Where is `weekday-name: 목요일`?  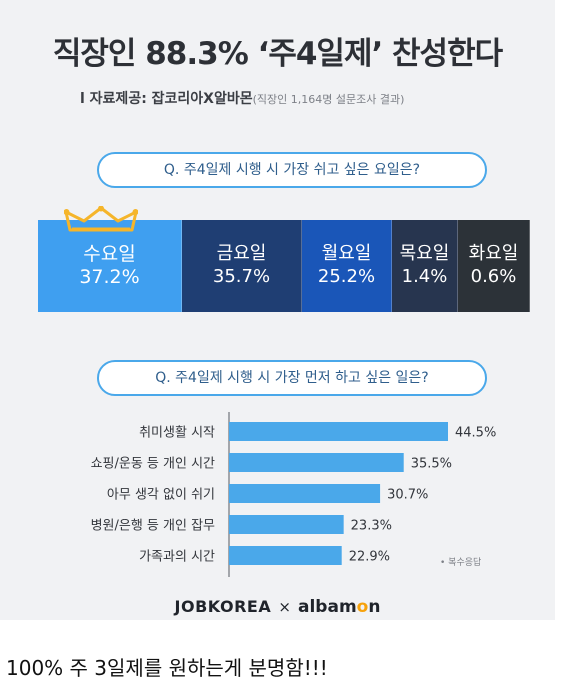
weekday-name: 목요일 is located at coordinates (424, 253).